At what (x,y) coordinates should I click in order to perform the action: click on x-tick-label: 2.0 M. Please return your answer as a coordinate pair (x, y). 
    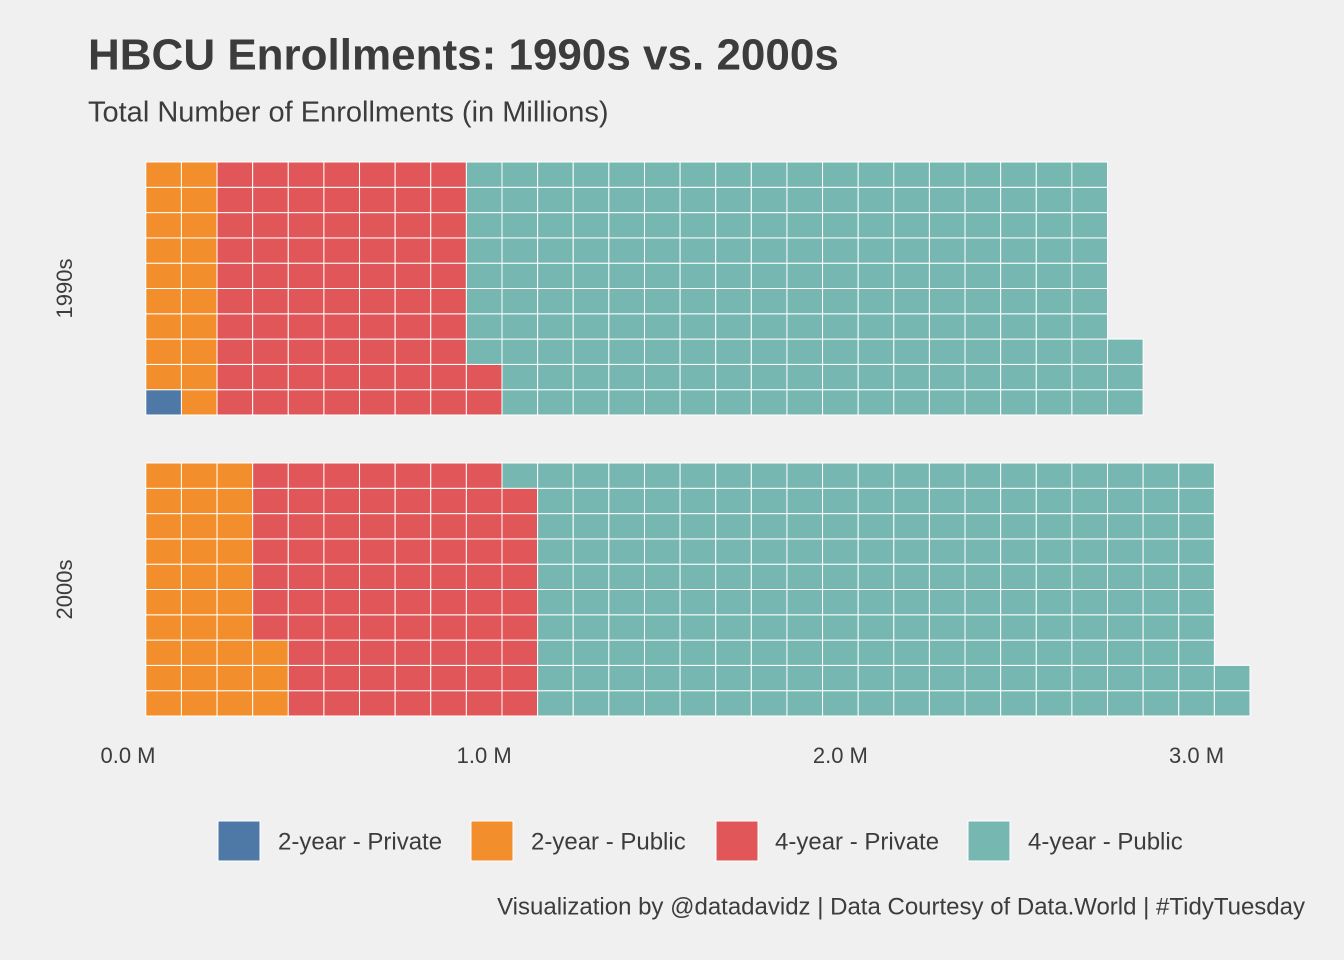
    Looking at the image, I should click on (840, 755).